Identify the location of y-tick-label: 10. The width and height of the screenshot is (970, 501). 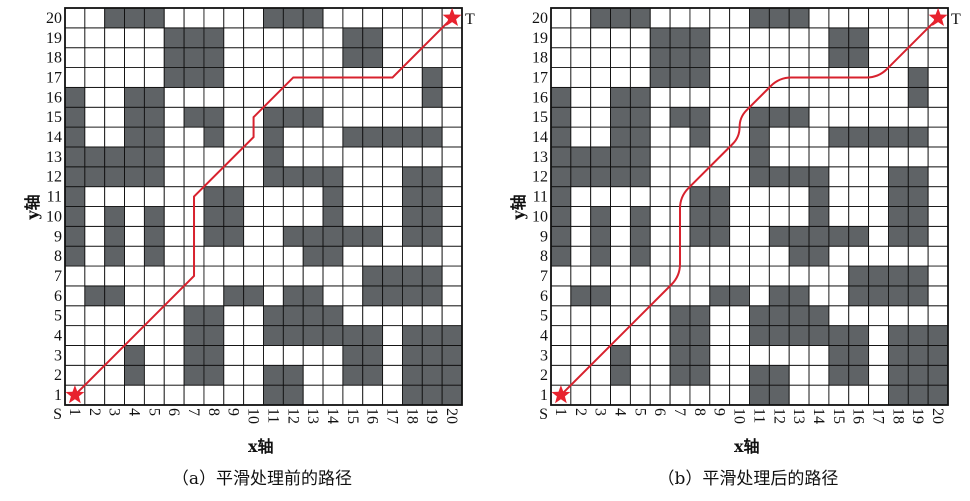
(54, 216).